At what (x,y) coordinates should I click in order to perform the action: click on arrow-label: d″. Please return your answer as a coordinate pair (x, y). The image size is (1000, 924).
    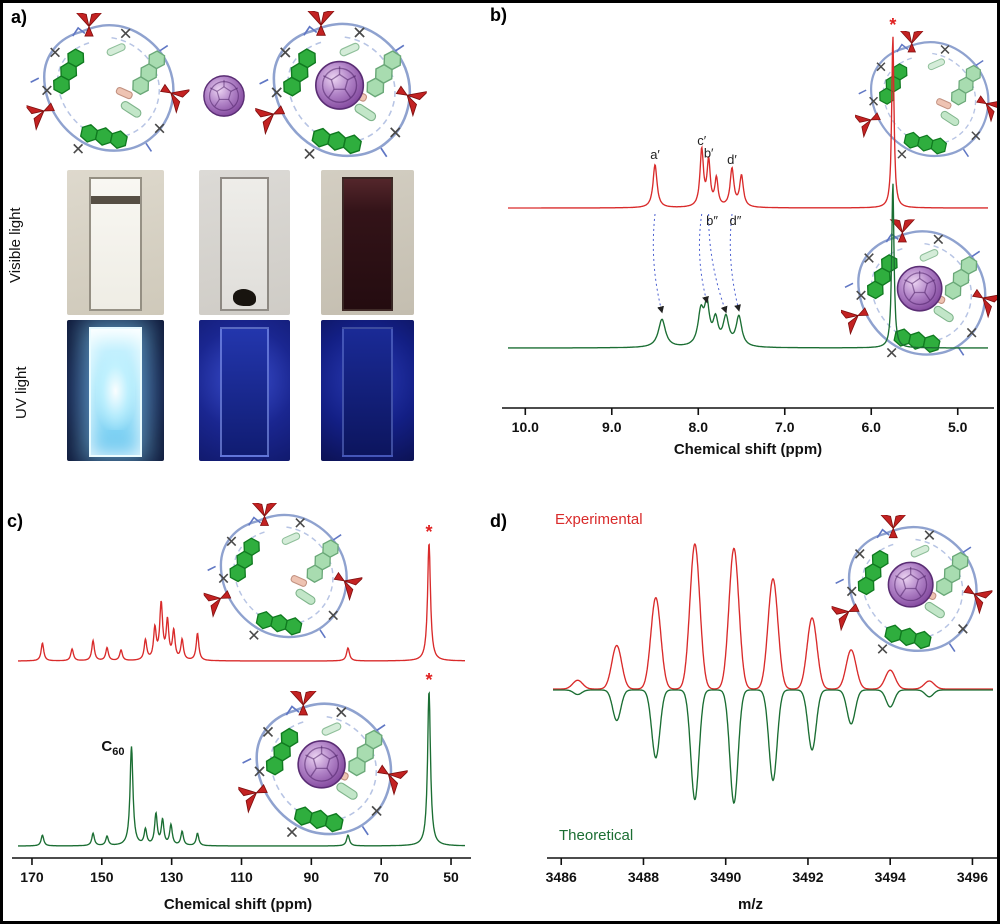
    Looking at the image, I should click on (736, 220).